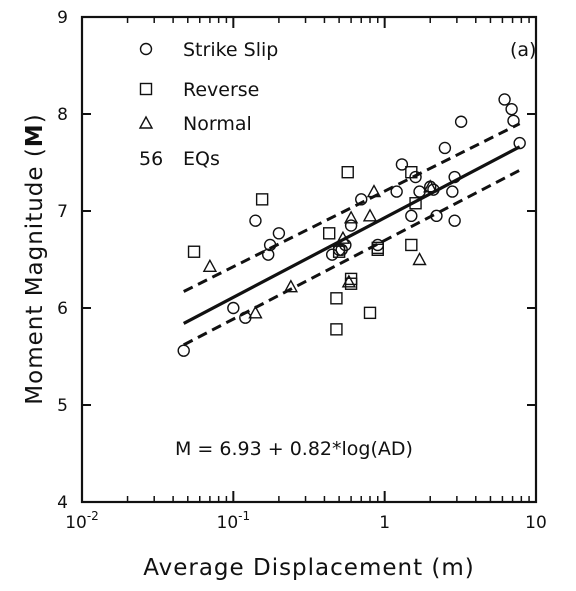  Describe the element at coordinates (221, 90) in the screenshot. I see `legend-label-reverse: Reverse` at that location.